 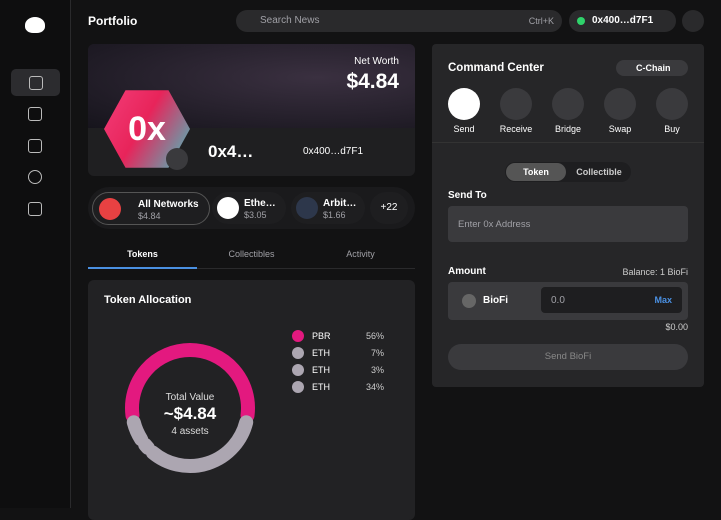 I want to click on command-title: Command Center, so click(x=496, y=68).